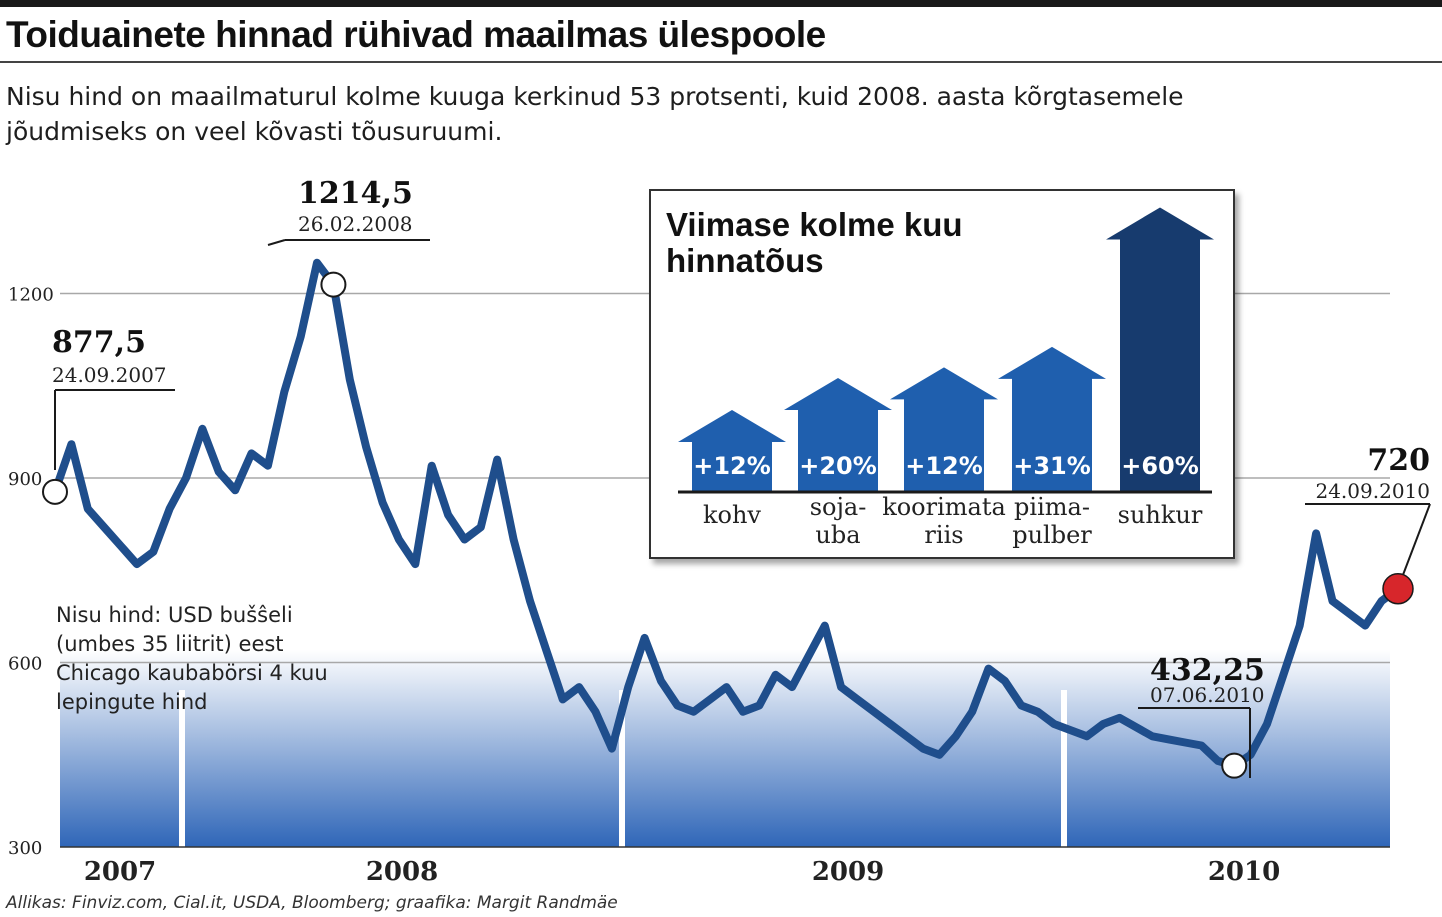 This screenshot has height=917, width=1442. Describe the element at coordinates (1207, 695) in the screenshot. I see `annotation-date-2: 07.06.2010` at that location.